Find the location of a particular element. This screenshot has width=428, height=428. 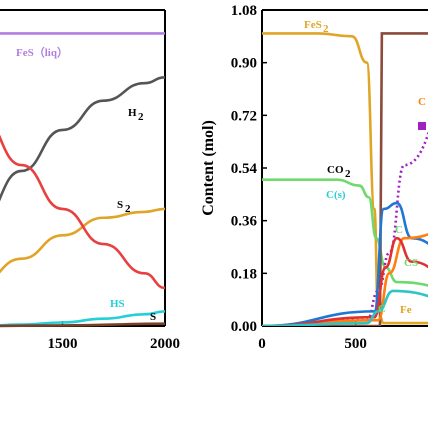

right-label-co2: CO is located at coordinates (335, 170).